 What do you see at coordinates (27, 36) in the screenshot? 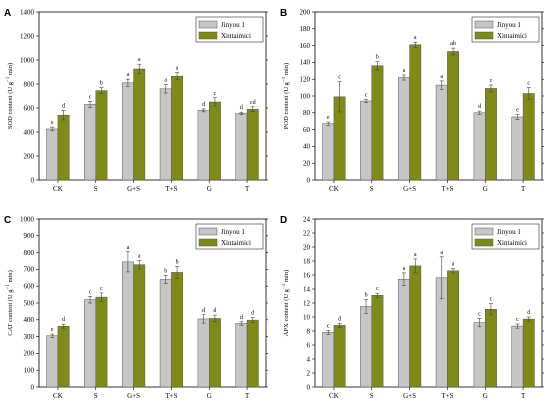
I see `y-tick-label: 1200` at bounding box center [27, 36].